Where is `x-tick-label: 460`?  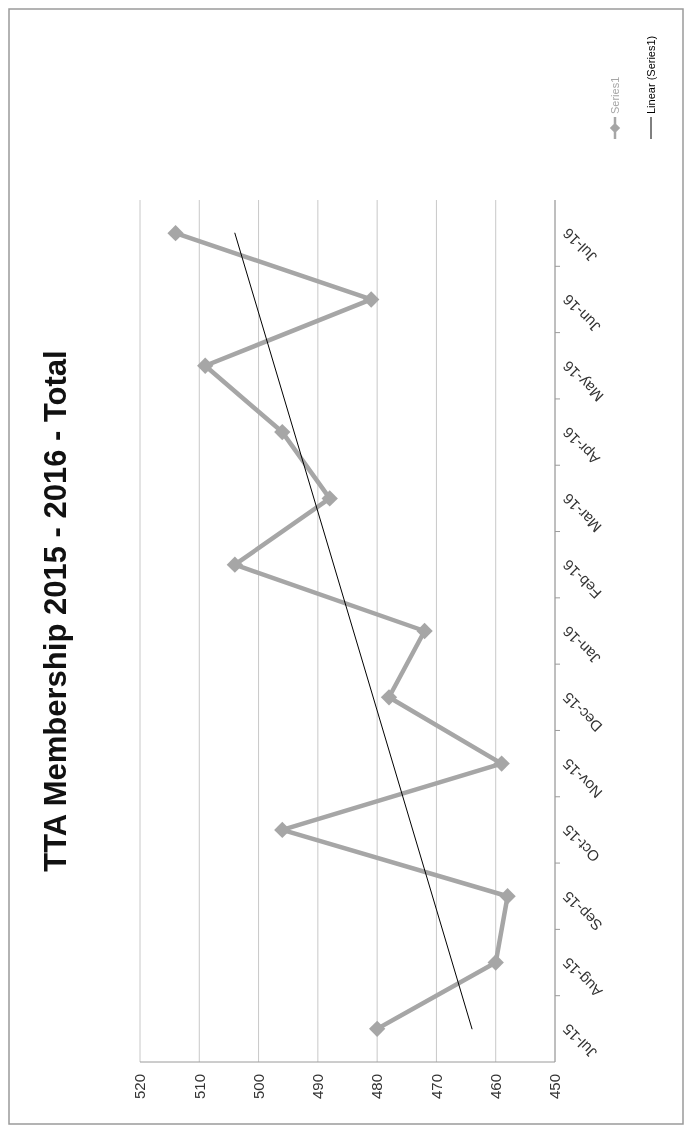
x-tick-label: 460 is located at coordinates (495, 1087).